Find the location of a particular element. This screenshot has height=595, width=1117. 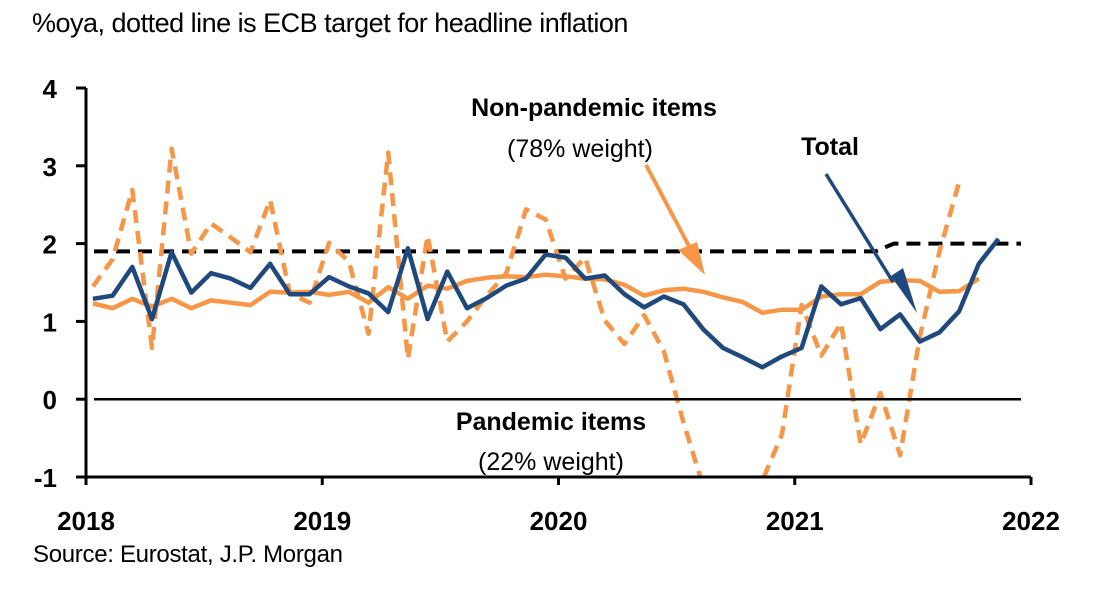

total-arrow-shaft is located at coordinates (859, 228).